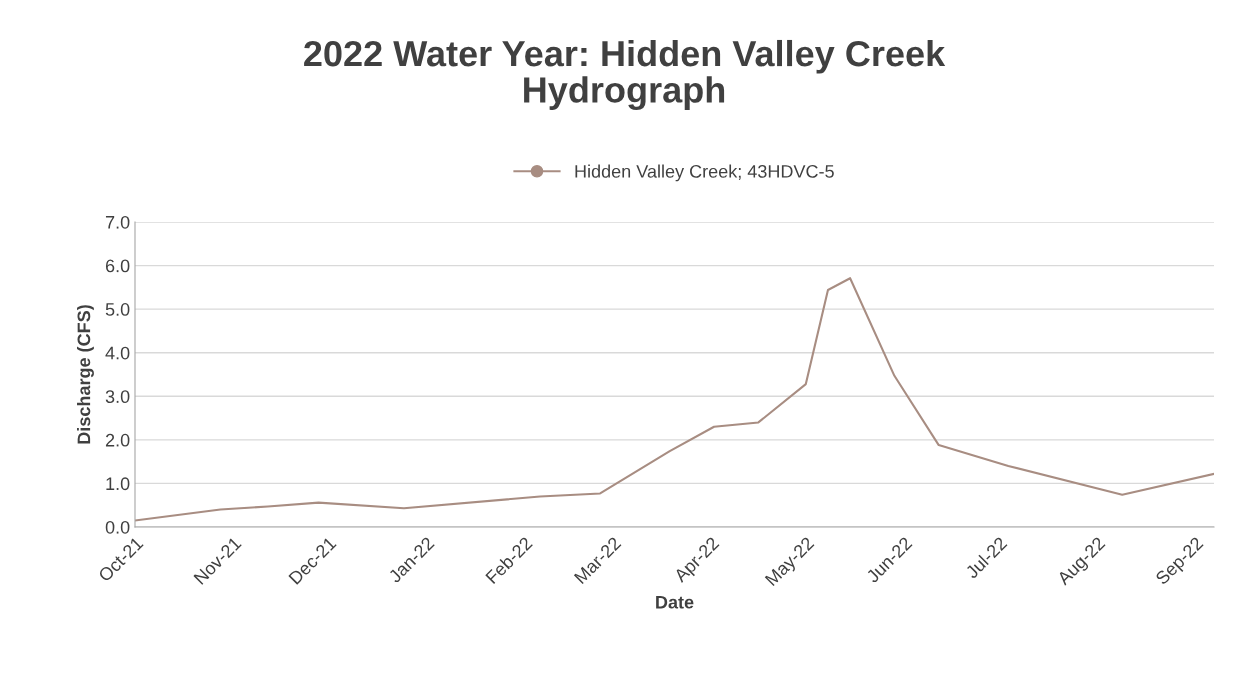 The height and width of the screenshot is (676, 1248). Describe the element at coordinates (704, 173) in the screenshot. I see `legend-label: Hidden Valley Creek; 43HDVC-5` at that location.